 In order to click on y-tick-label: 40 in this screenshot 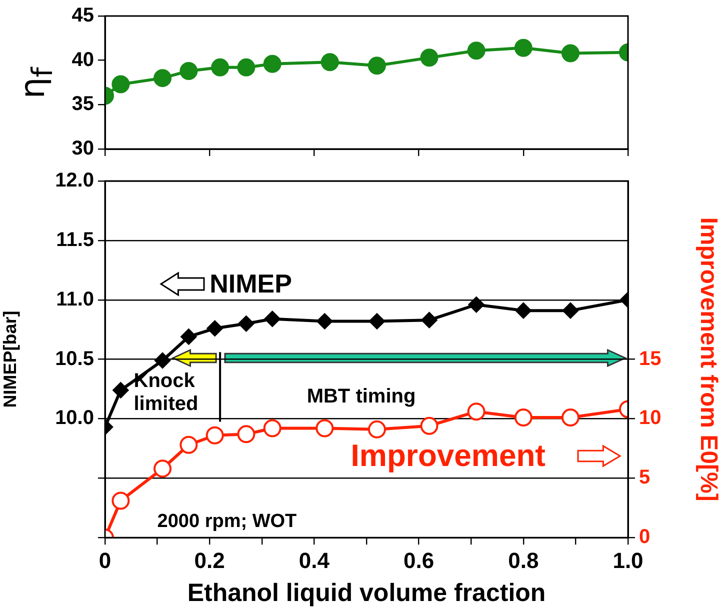, I will do `click(83, 59)`.